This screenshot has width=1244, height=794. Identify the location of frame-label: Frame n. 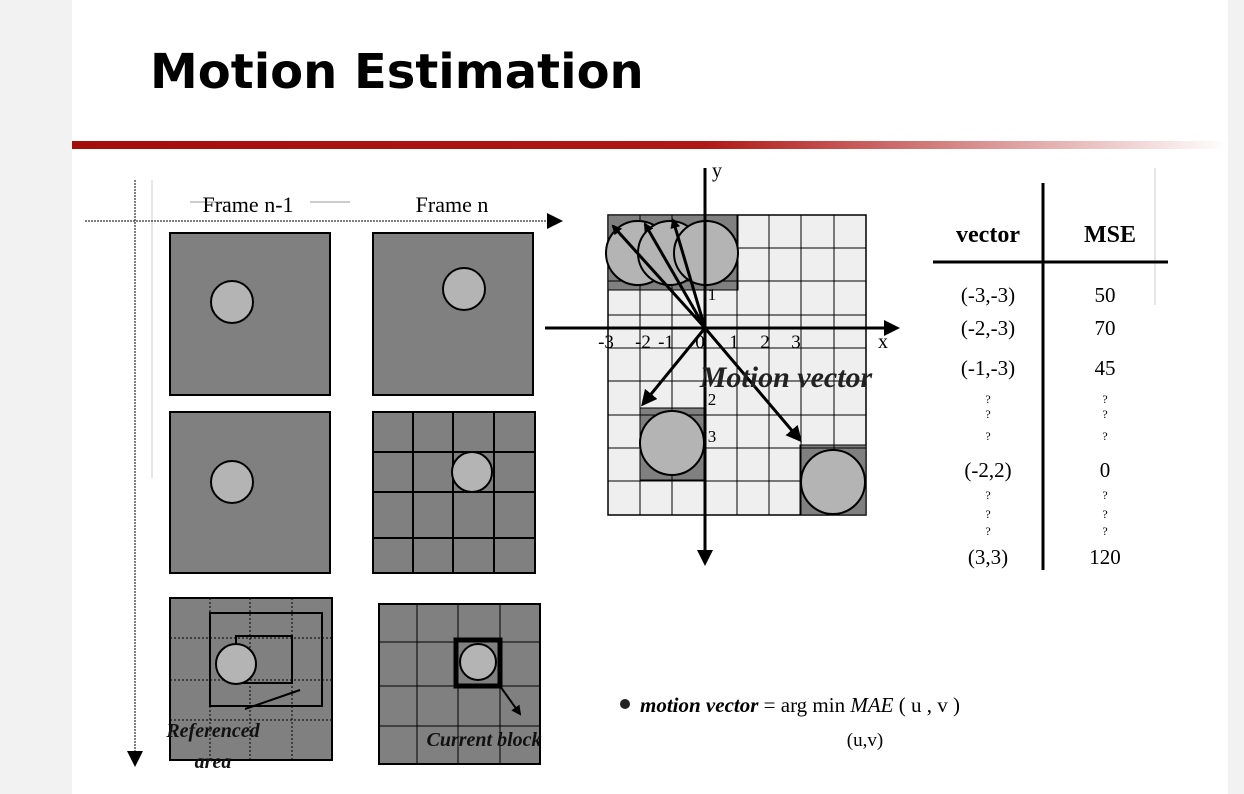
(452, 204).